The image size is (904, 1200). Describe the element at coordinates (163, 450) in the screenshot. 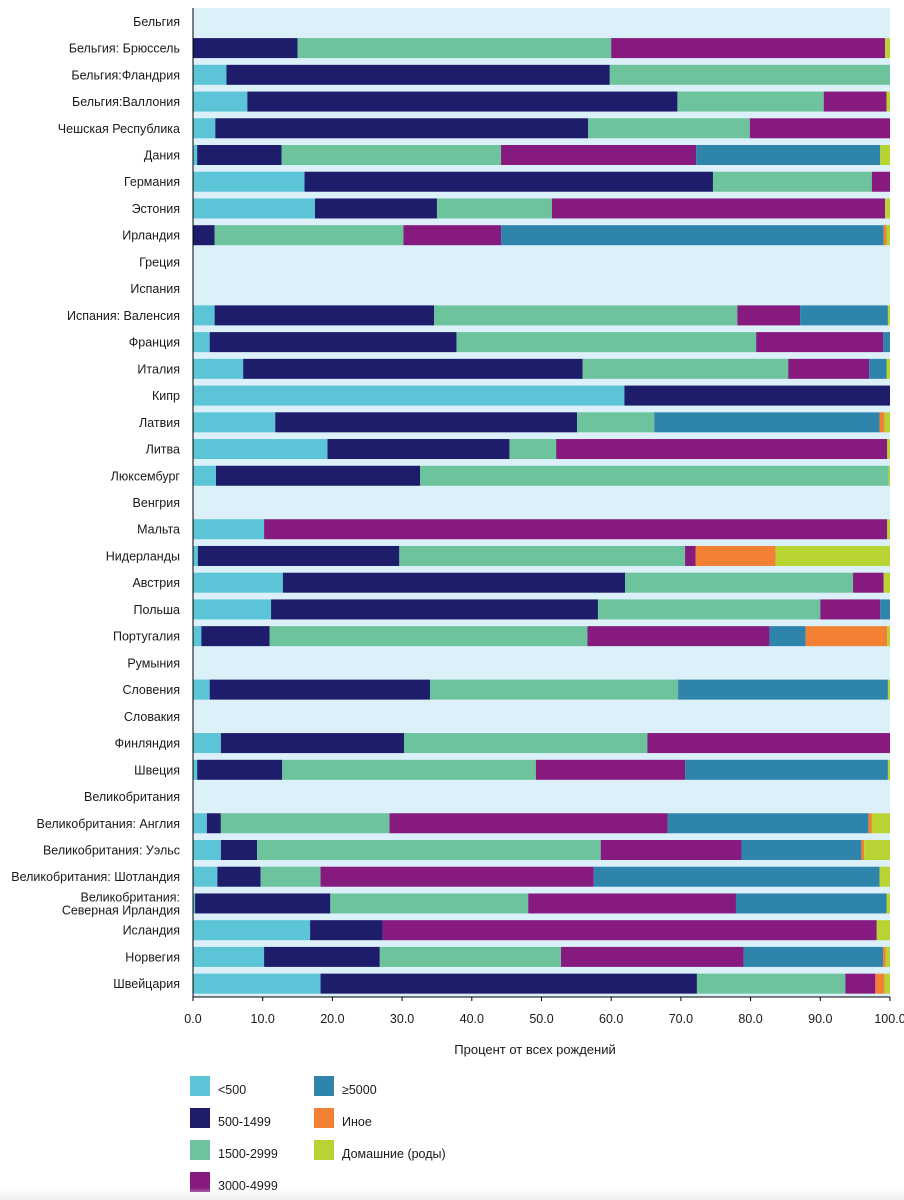

I see `category-label: Литва` at that location.